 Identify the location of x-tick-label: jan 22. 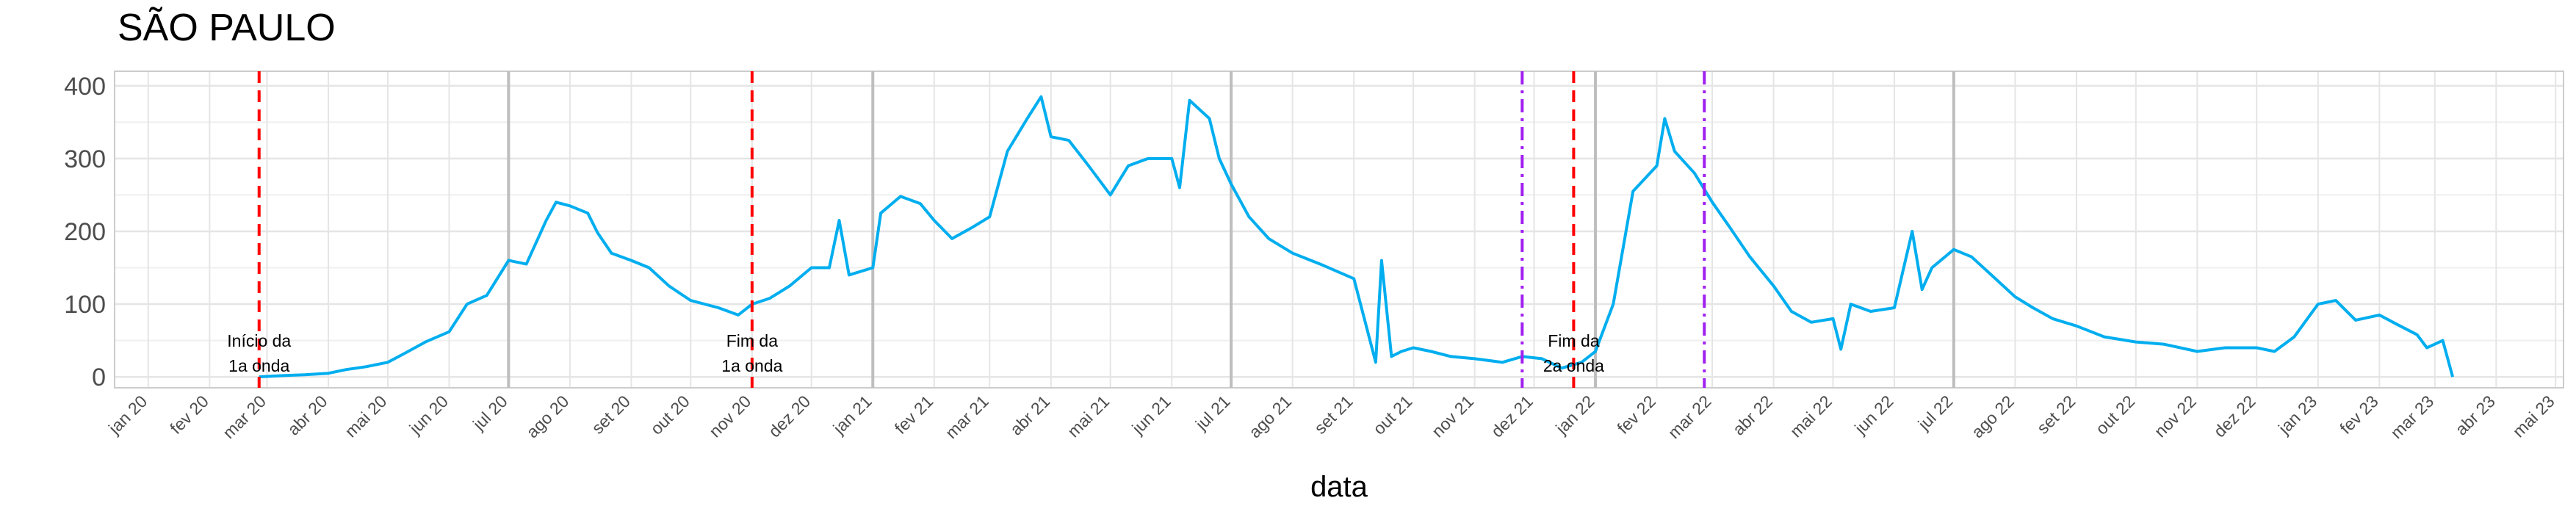
(1575, 414).